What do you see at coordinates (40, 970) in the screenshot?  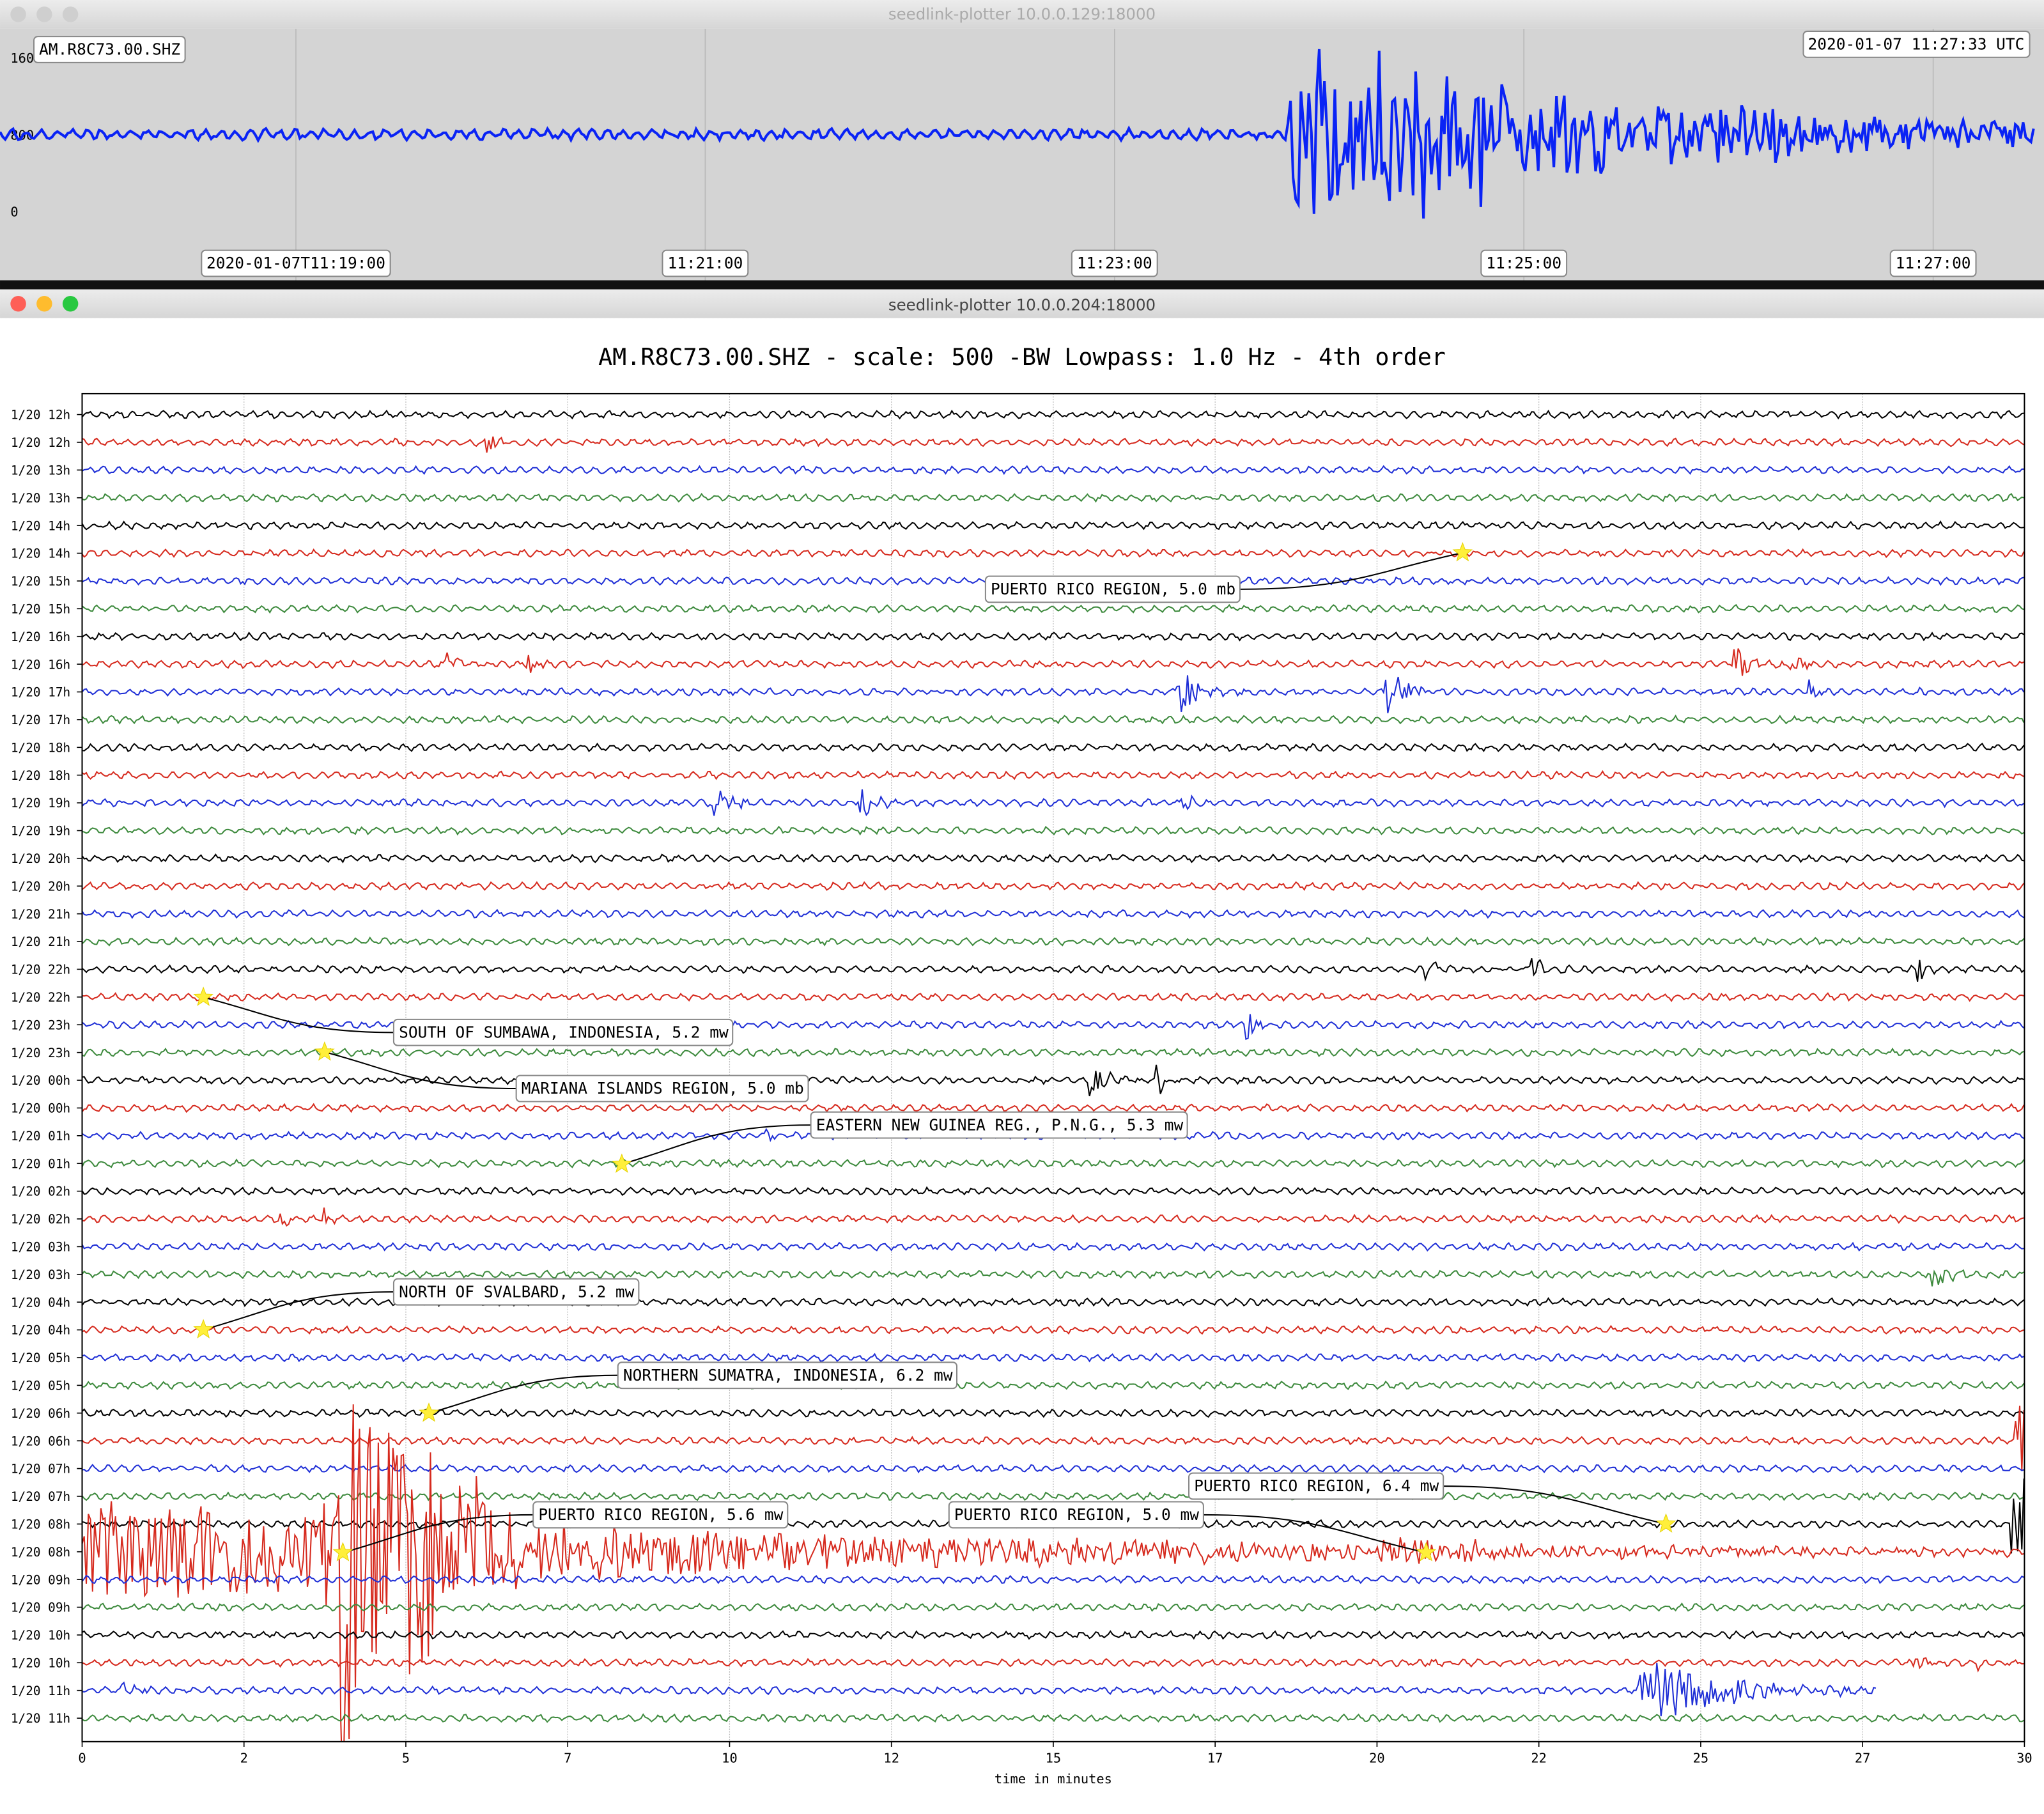 I see `y-tick-label: 1/20 22h` at bounding box center [40, 970].